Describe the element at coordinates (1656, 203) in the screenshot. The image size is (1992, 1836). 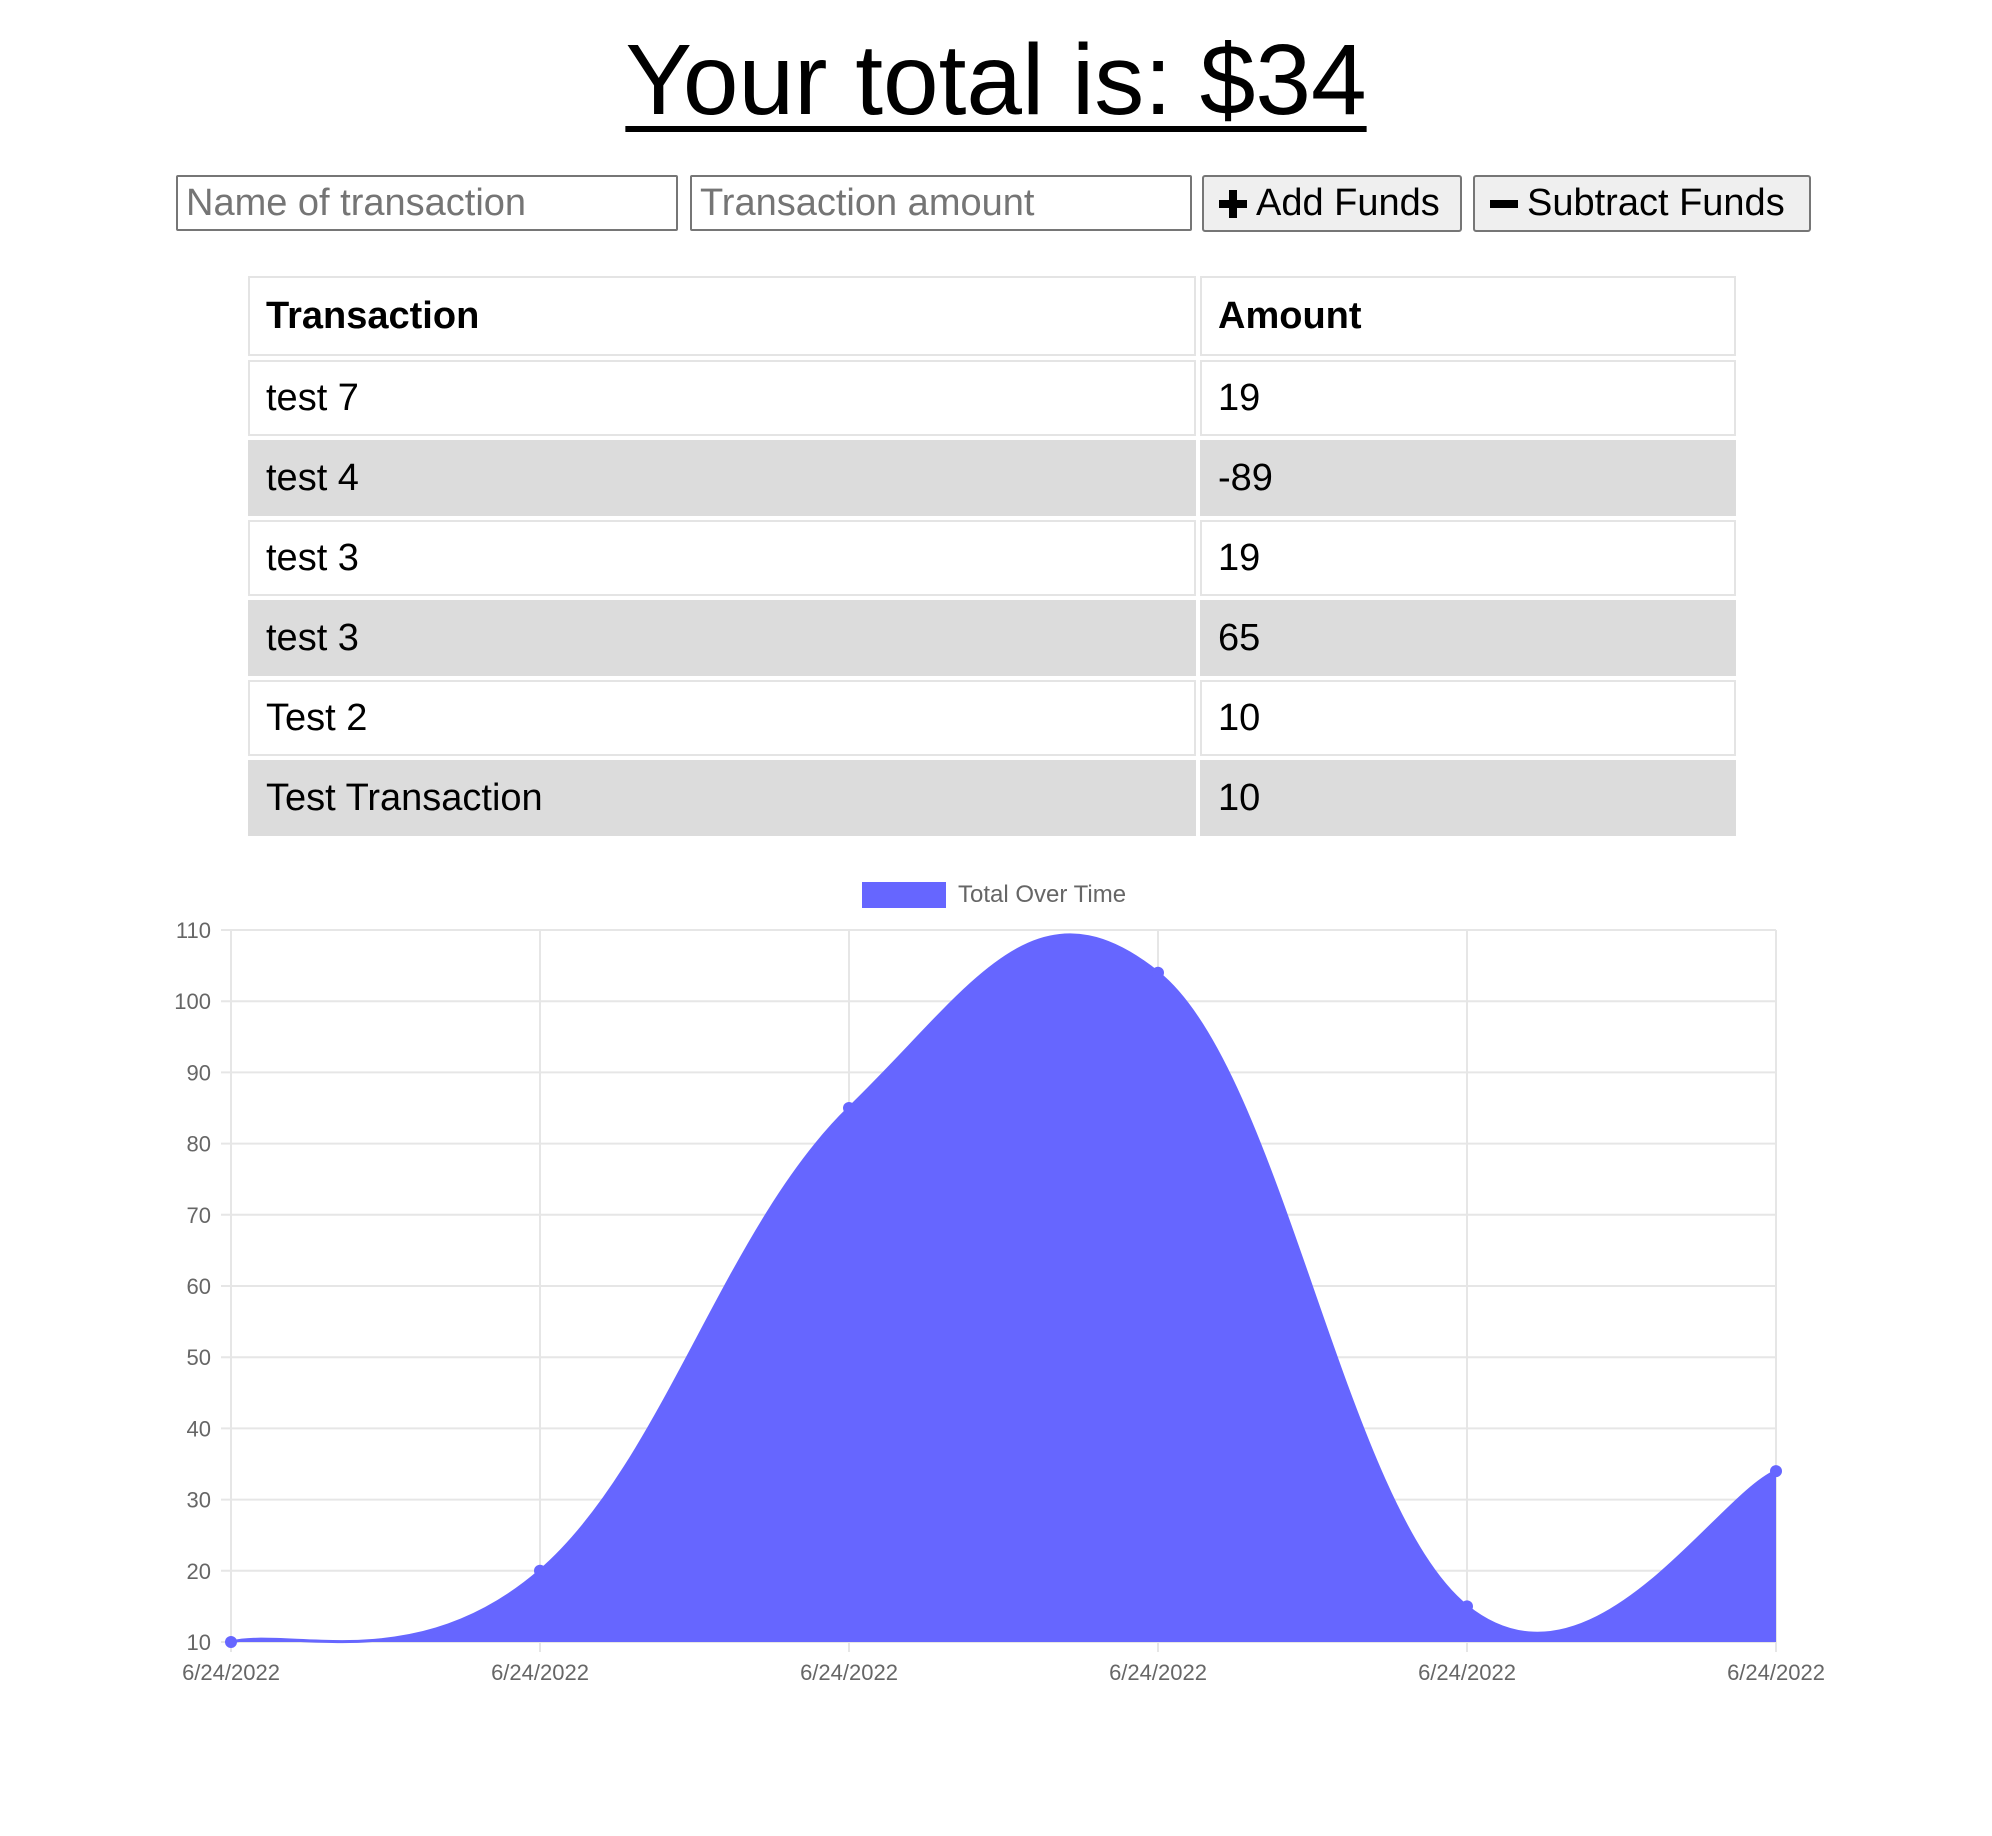
I see `subtract-funds-label: Subtract Funds` at that location.